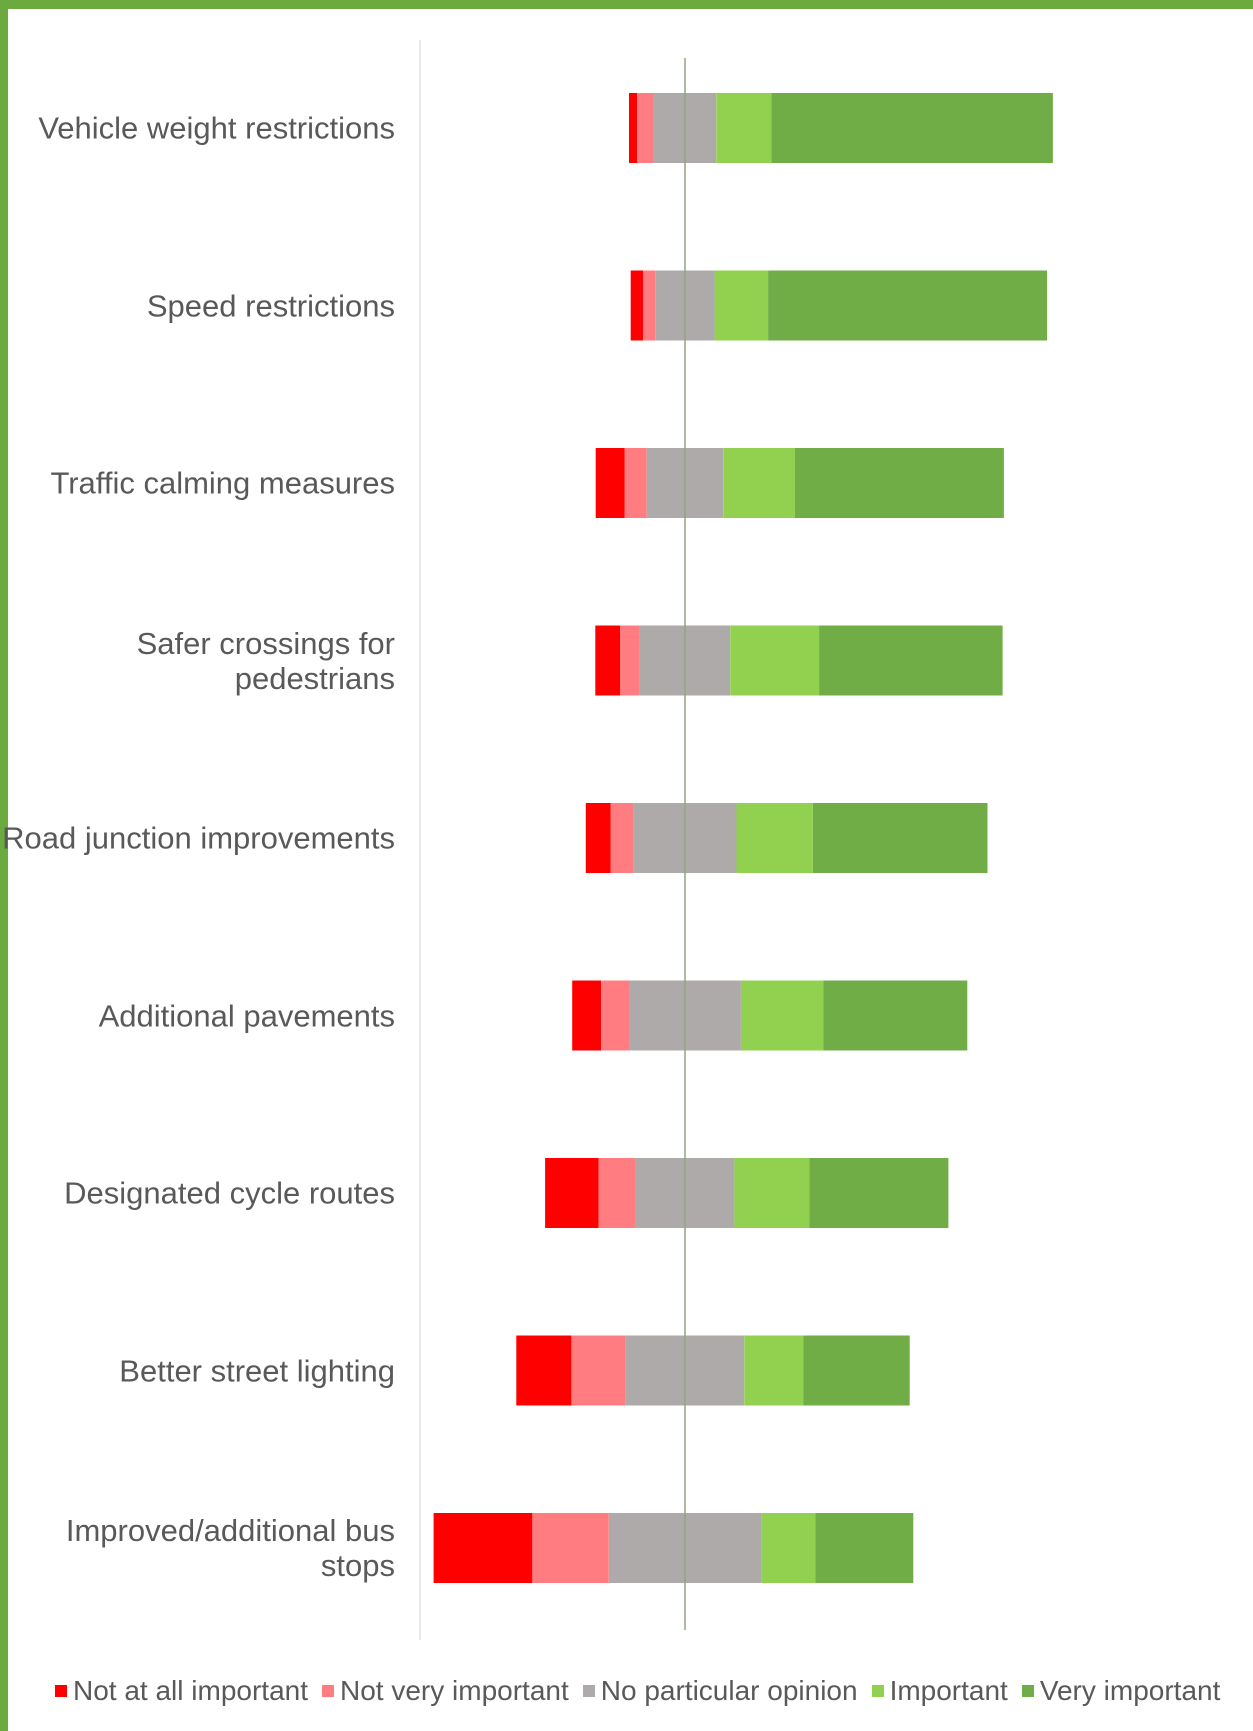 The width and height of the screenshot is (1253, 1731). Describe the element at coordinates (190, 1690) in the screenshot. I see `legend-label: Not at all important` at that location.